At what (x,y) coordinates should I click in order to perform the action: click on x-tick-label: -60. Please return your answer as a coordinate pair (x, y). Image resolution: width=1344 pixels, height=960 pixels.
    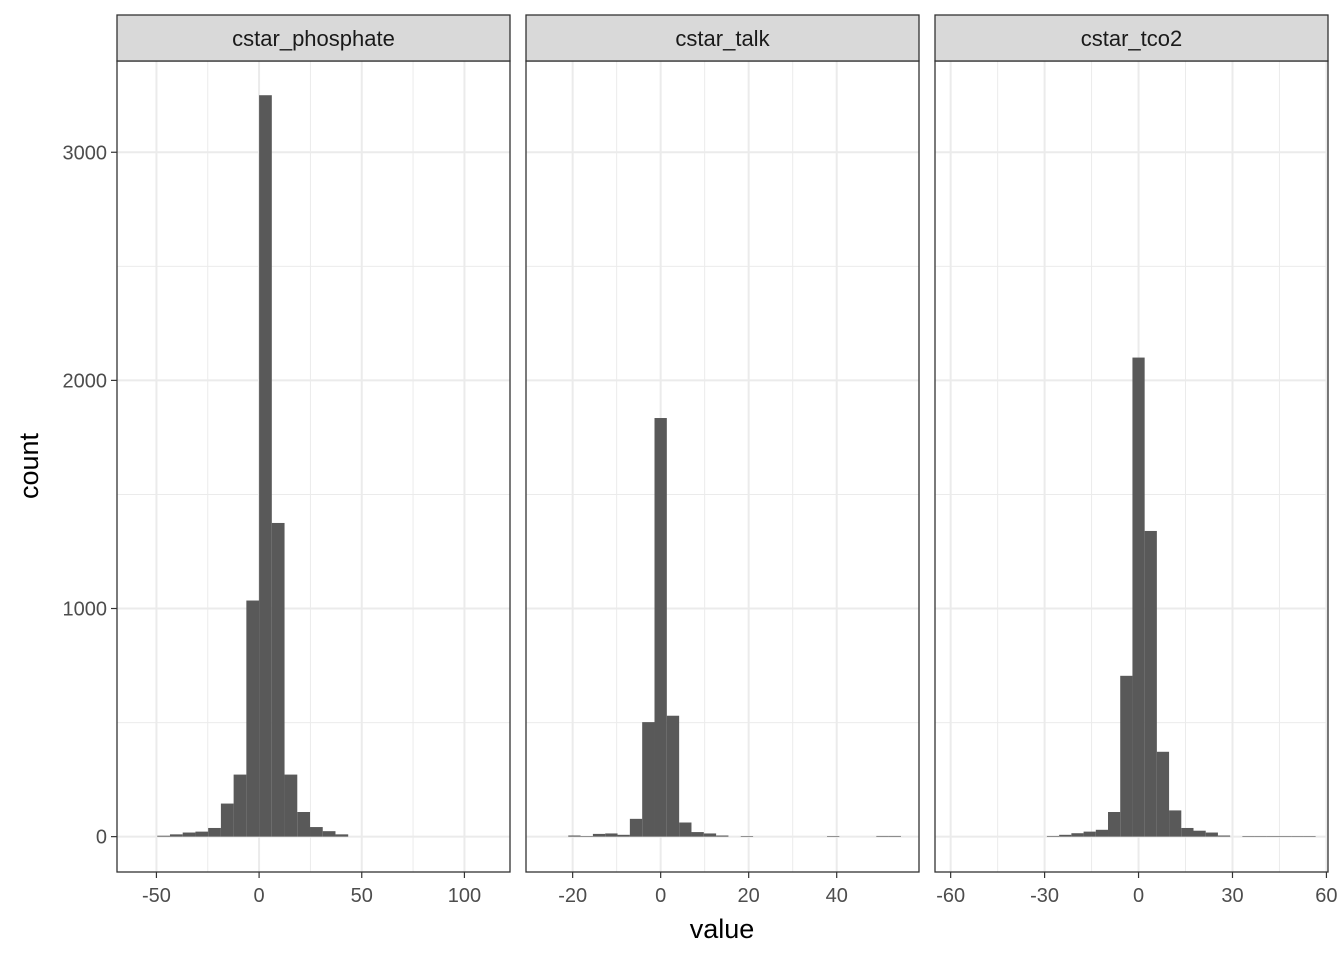
    Looking at the image, I should click on (950, 896).